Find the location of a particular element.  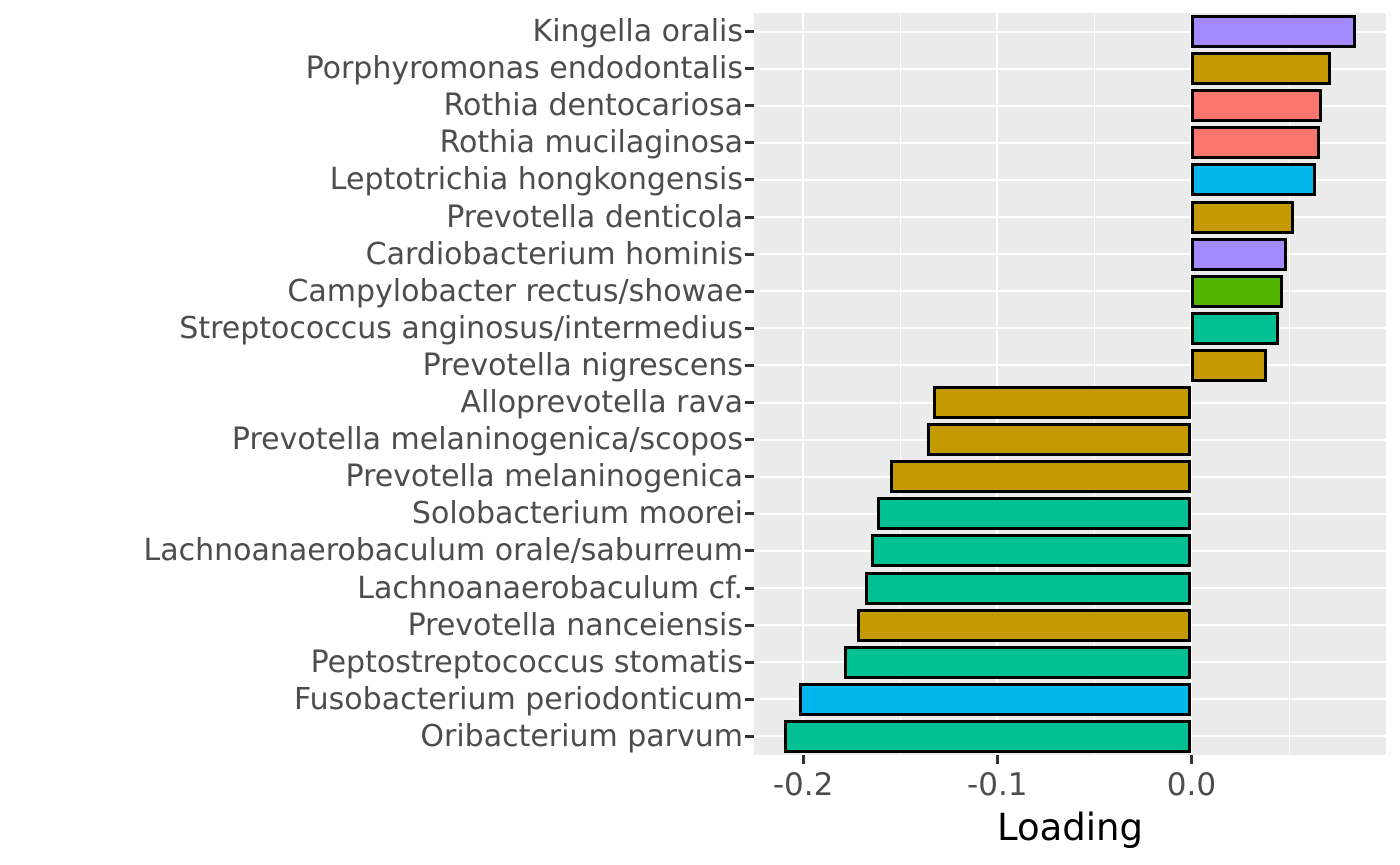

y-axis-label: Prevotella melaninogenica is located at coordinates (544, 477).